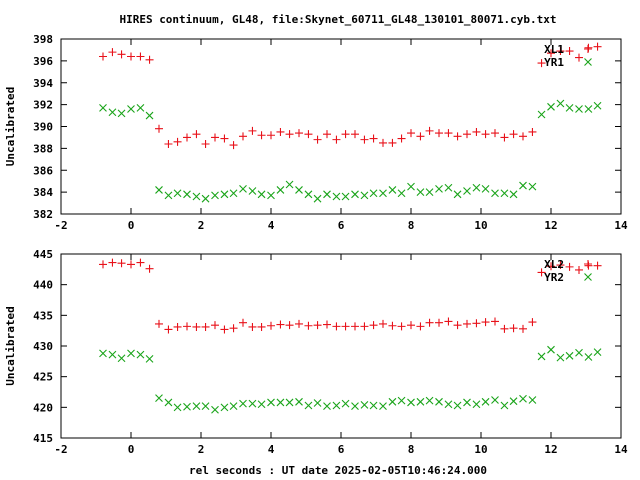 This screenshot has width=640, height=480. Describe the element at coordinates (43, 407) in the screenshot. I see `y-tick-label: 420` at that location.